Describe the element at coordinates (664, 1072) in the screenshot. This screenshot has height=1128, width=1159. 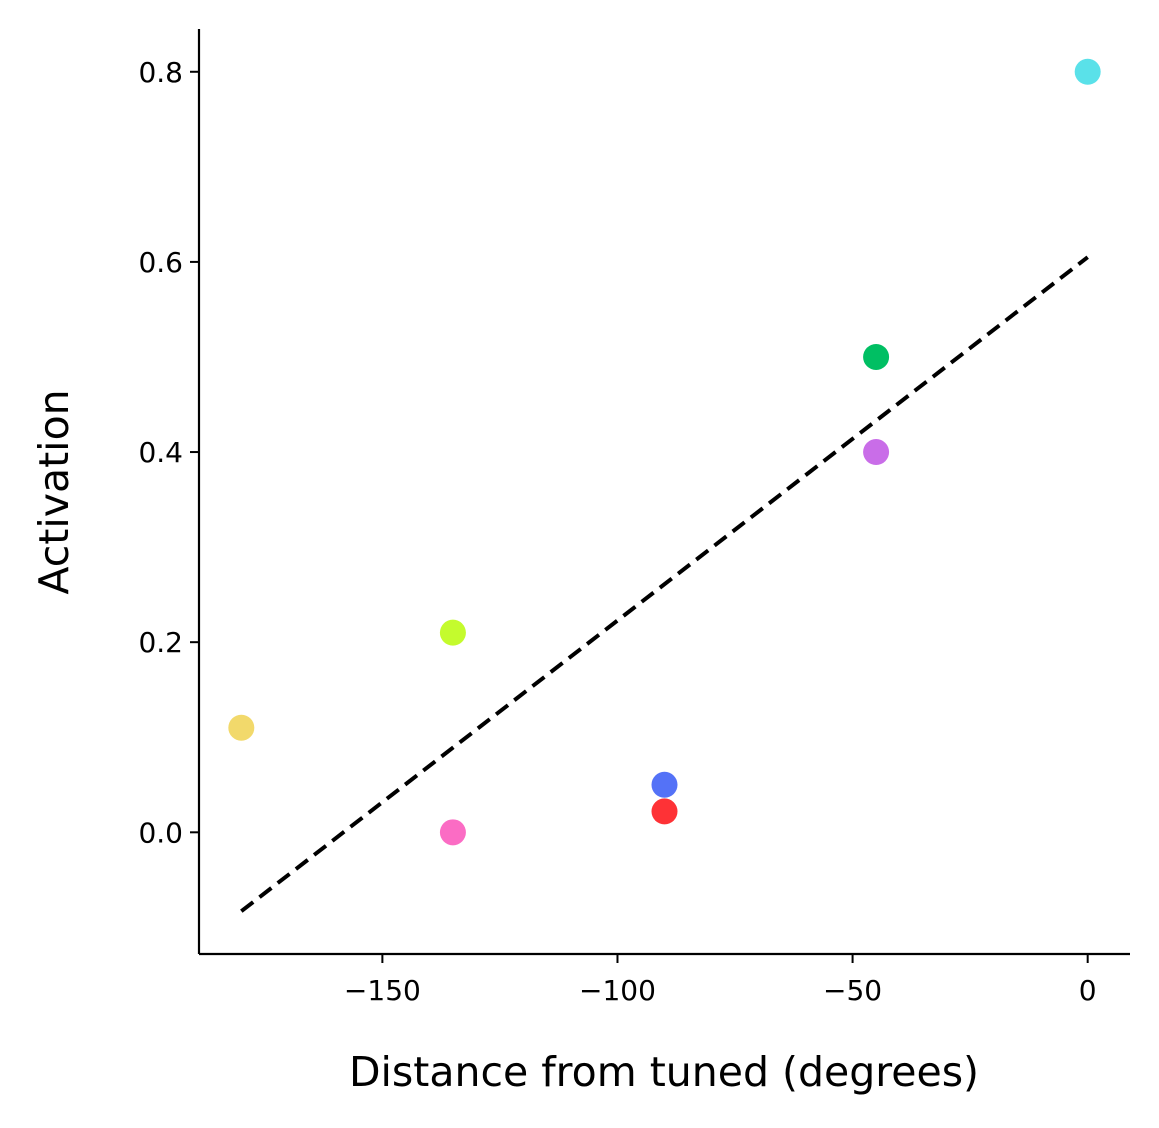
I see `x-axis-label: Distance from tuned (degrees)` at that location.